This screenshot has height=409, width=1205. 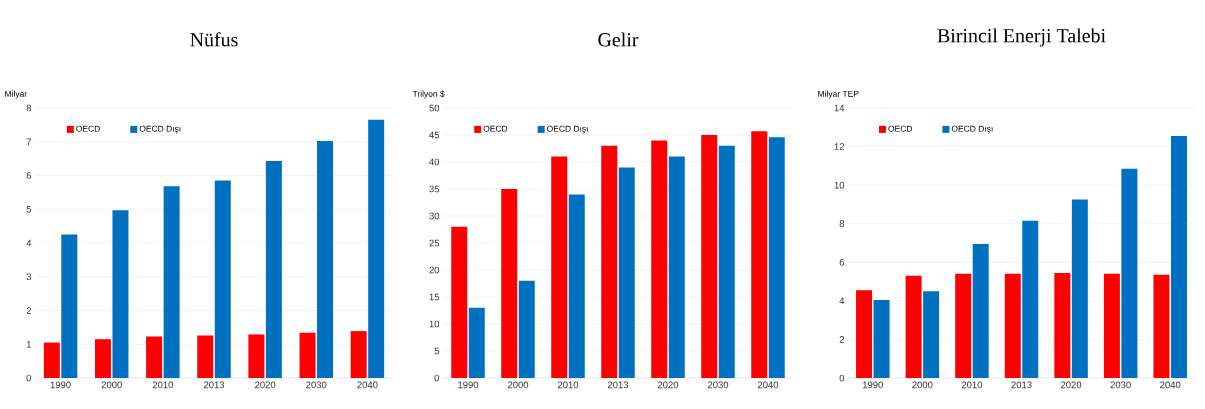 I want to click on chart-title: Gelir, so click(x=618, y=39).